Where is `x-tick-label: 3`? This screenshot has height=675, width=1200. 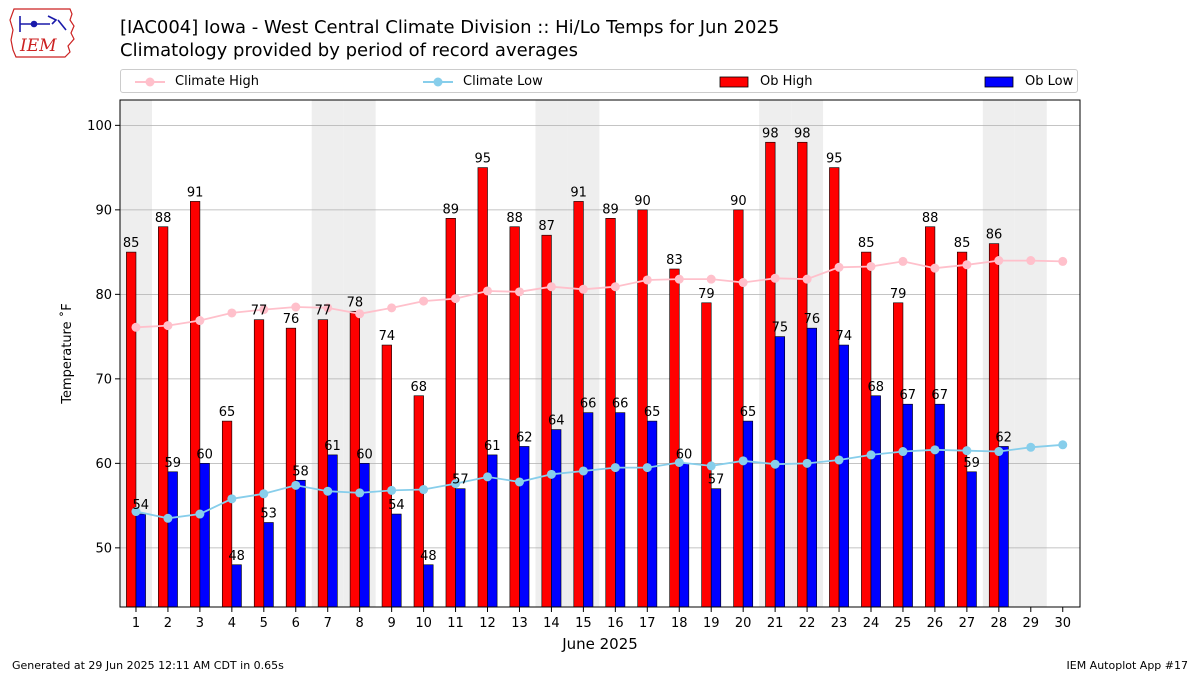
x-tick-label: 3 is located at coordinates (200, 623).